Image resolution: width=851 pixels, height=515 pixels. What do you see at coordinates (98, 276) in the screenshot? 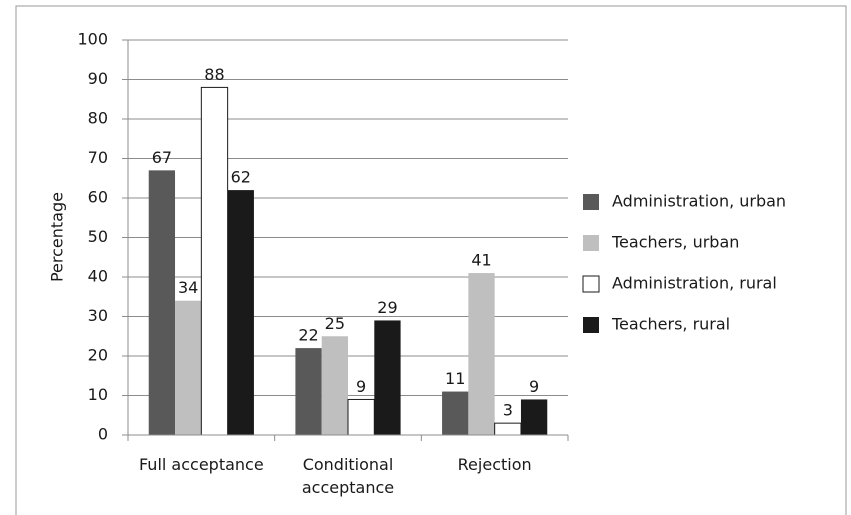
I see `y-tick-label: 40` at bounding box center [98, 276].